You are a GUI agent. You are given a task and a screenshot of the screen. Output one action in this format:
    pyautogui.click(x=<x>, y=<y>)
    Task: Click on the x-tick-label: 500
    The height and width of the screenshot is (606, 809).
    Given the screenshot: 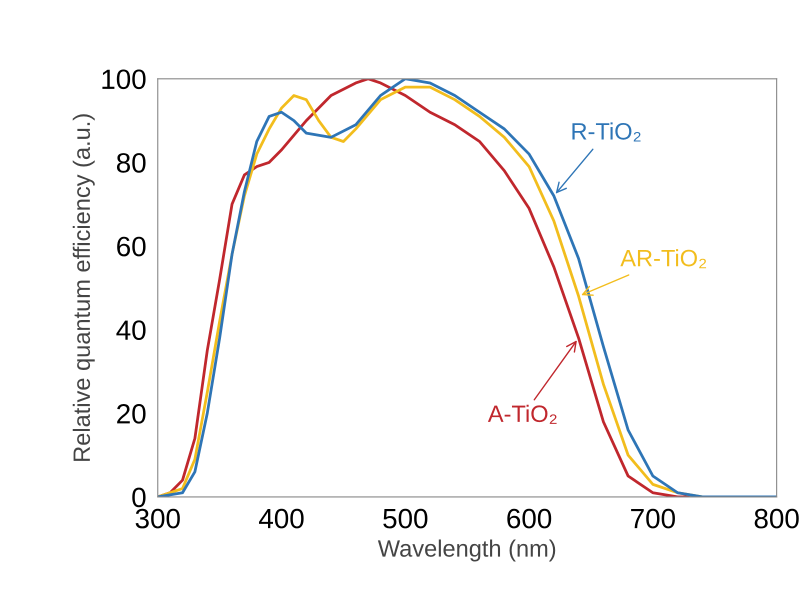 What is the action you would take?
    pyautogui.click(x=405, y=518)
    